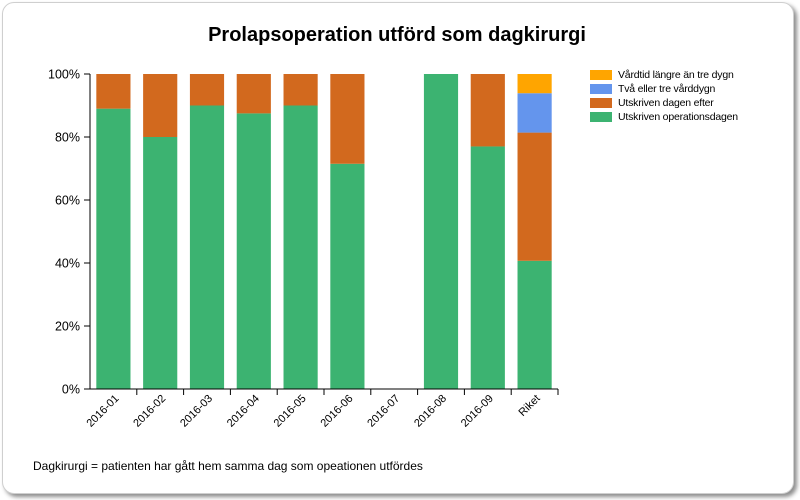  Describe the element at coordinates (290, 411) in the screenshot. I see `x-tick-label: 2016-05` at that location.